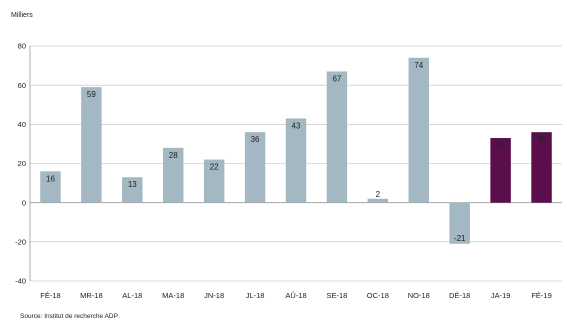  Describe the element at coordinates (336, 78) in the screenshot. I see `bar-value-label: 67` at that location.